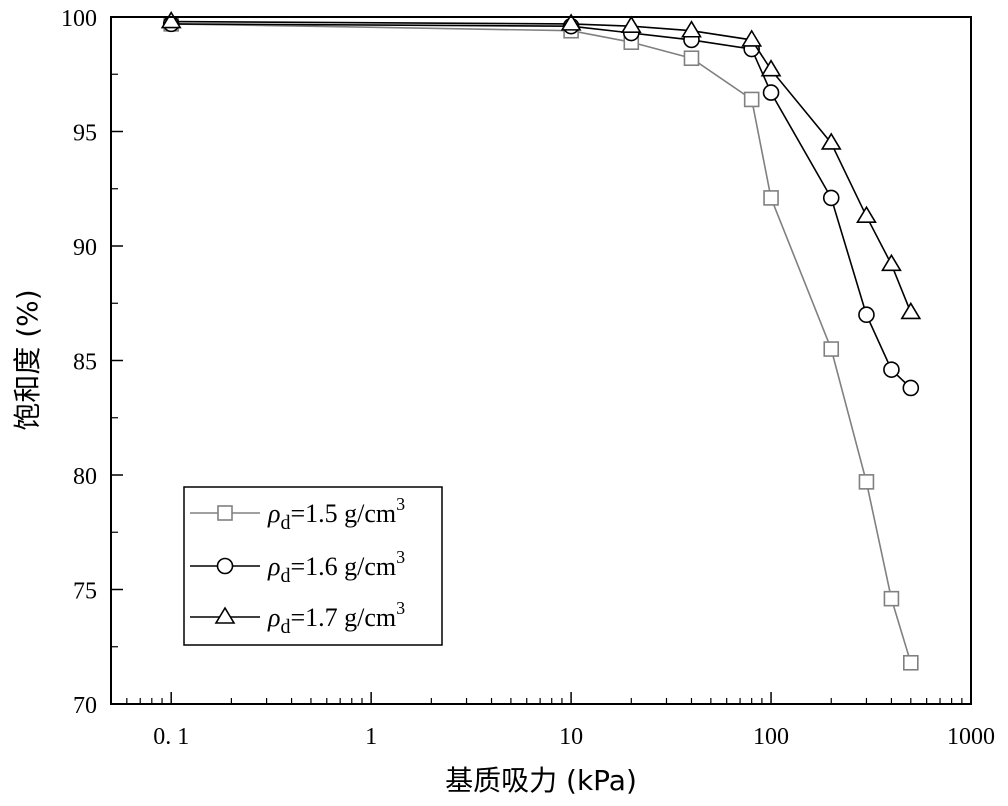 This screenshot has height=806, width=1008. Describe the element at coordinates (85, 363) in the screenshot. I see `y-tick-label: 85` at that location.